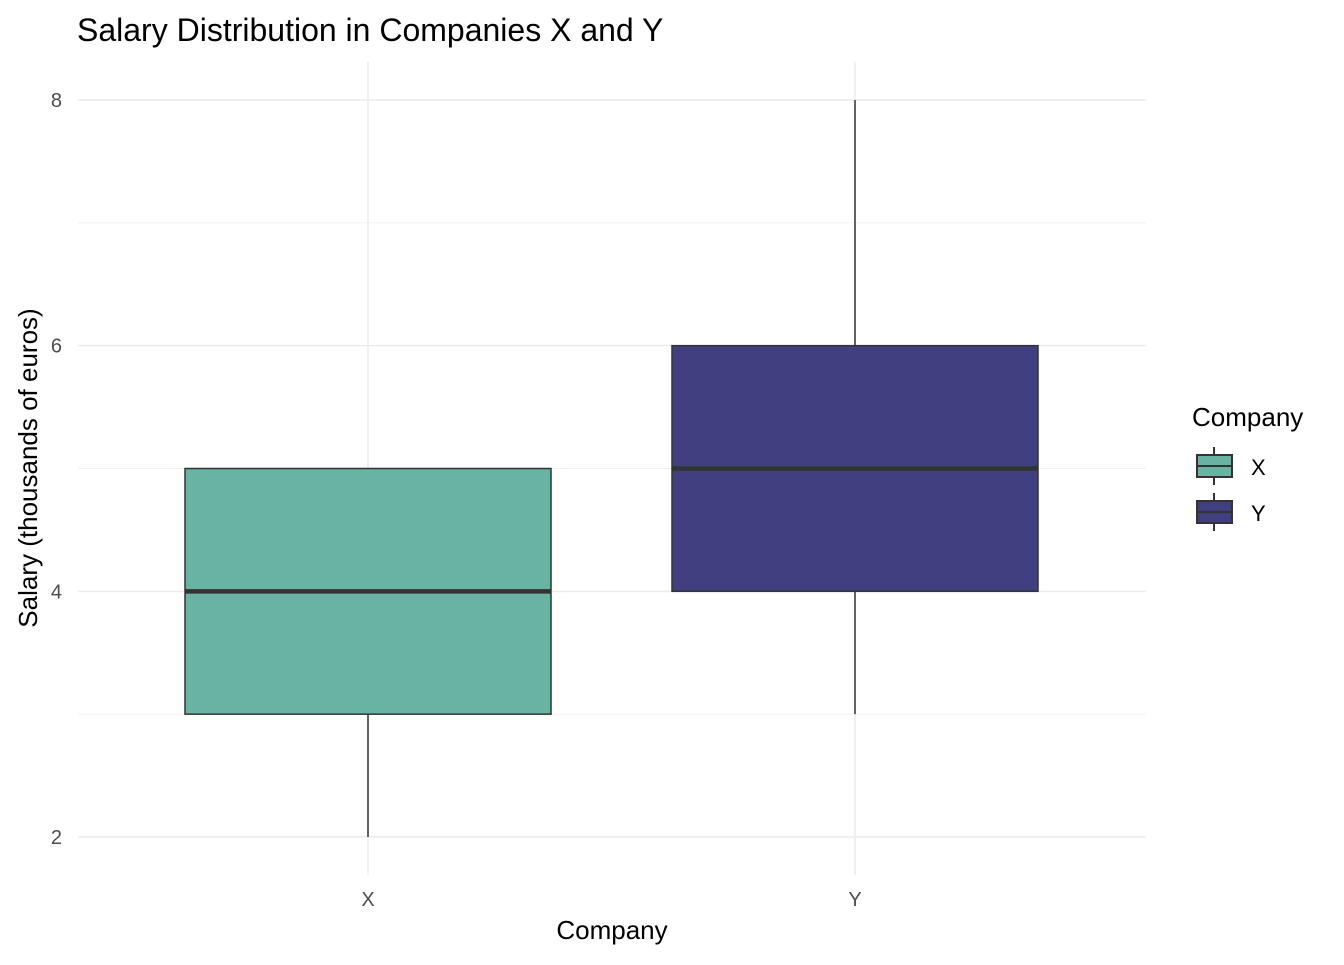  Describe the element at coordinates (28, 467) in the screenshot. I see `y-axis-label: Salary (thousands of euros)` at that location.